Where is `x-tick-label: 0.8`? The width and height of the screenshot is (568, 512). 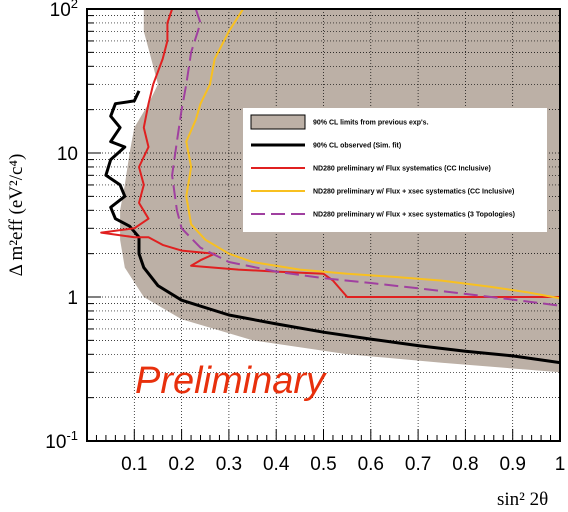
x-tick-label: 0.8 is located at coordinates (465, 464).